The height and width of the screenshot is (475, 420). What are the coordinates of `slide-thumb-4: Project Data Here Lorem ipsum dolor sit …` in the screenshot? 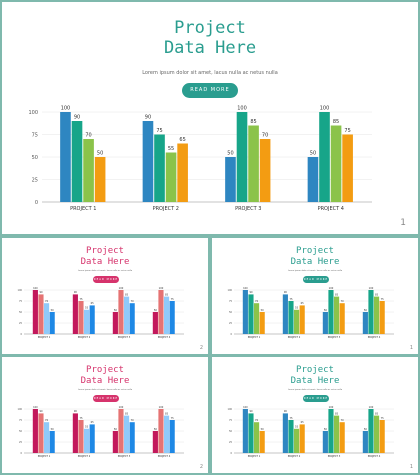 It's located at (315, 415).